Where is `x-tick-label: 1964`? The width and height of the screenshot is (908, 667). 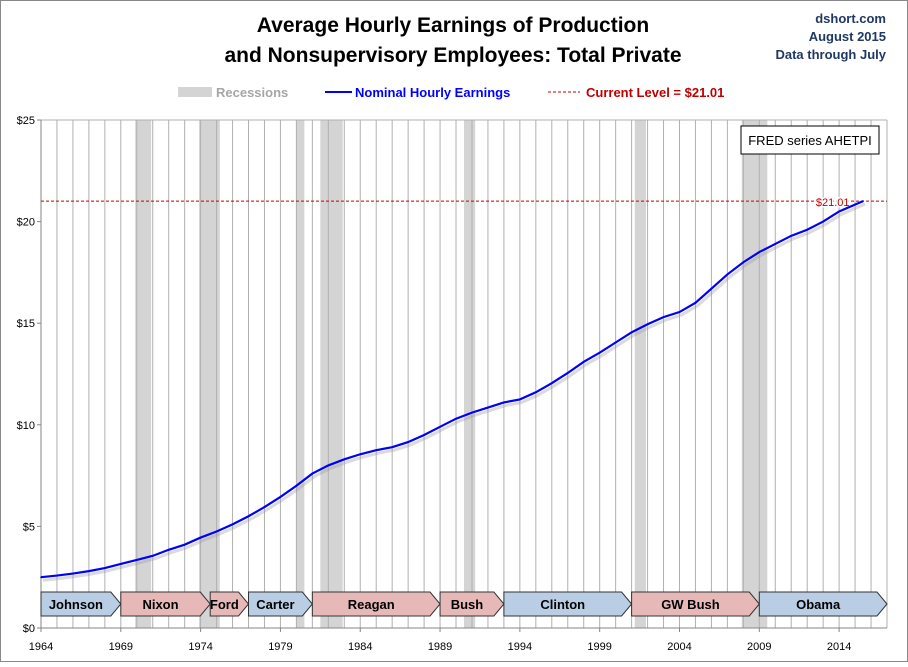
x-tick-label: 1964 is located at coordinates (41, 647).